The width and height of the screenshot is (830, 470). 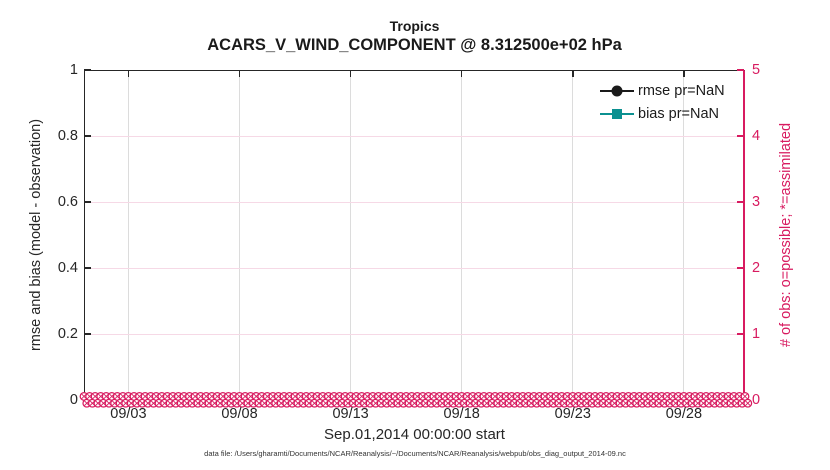 I want to click on x-tick-label: 09/13, so click(x=350, y=414).